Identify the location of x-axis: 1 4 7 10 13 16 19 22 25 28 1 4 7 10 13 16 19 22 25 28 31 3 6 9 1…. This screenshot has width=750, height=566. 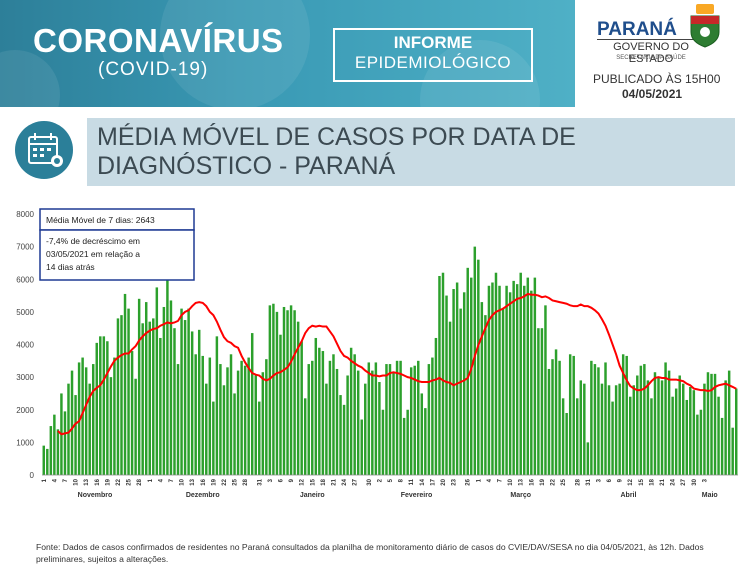
(390, 486).